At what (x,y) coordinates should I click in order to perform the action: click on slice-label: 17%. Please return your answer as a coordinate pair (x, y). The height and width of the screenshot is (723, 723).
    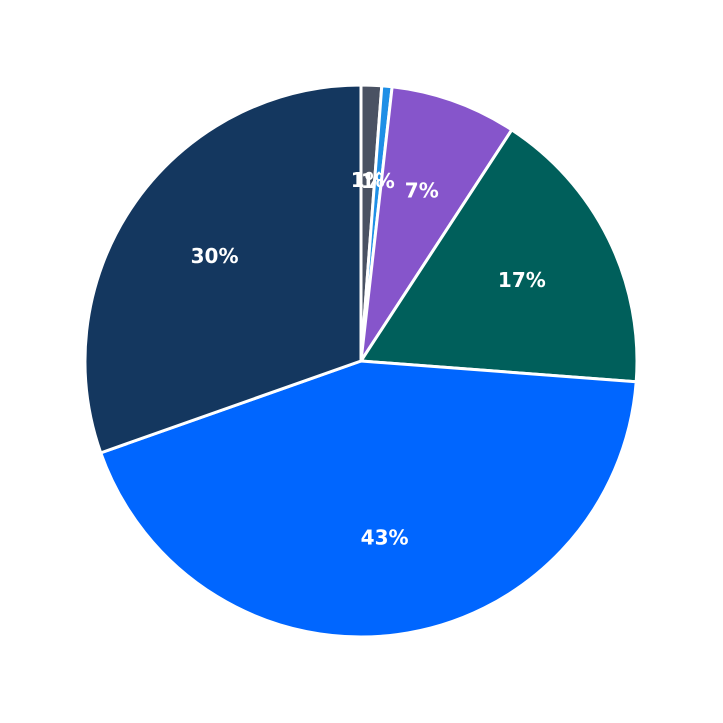
    Looking at the image, I should click on (522, 280).